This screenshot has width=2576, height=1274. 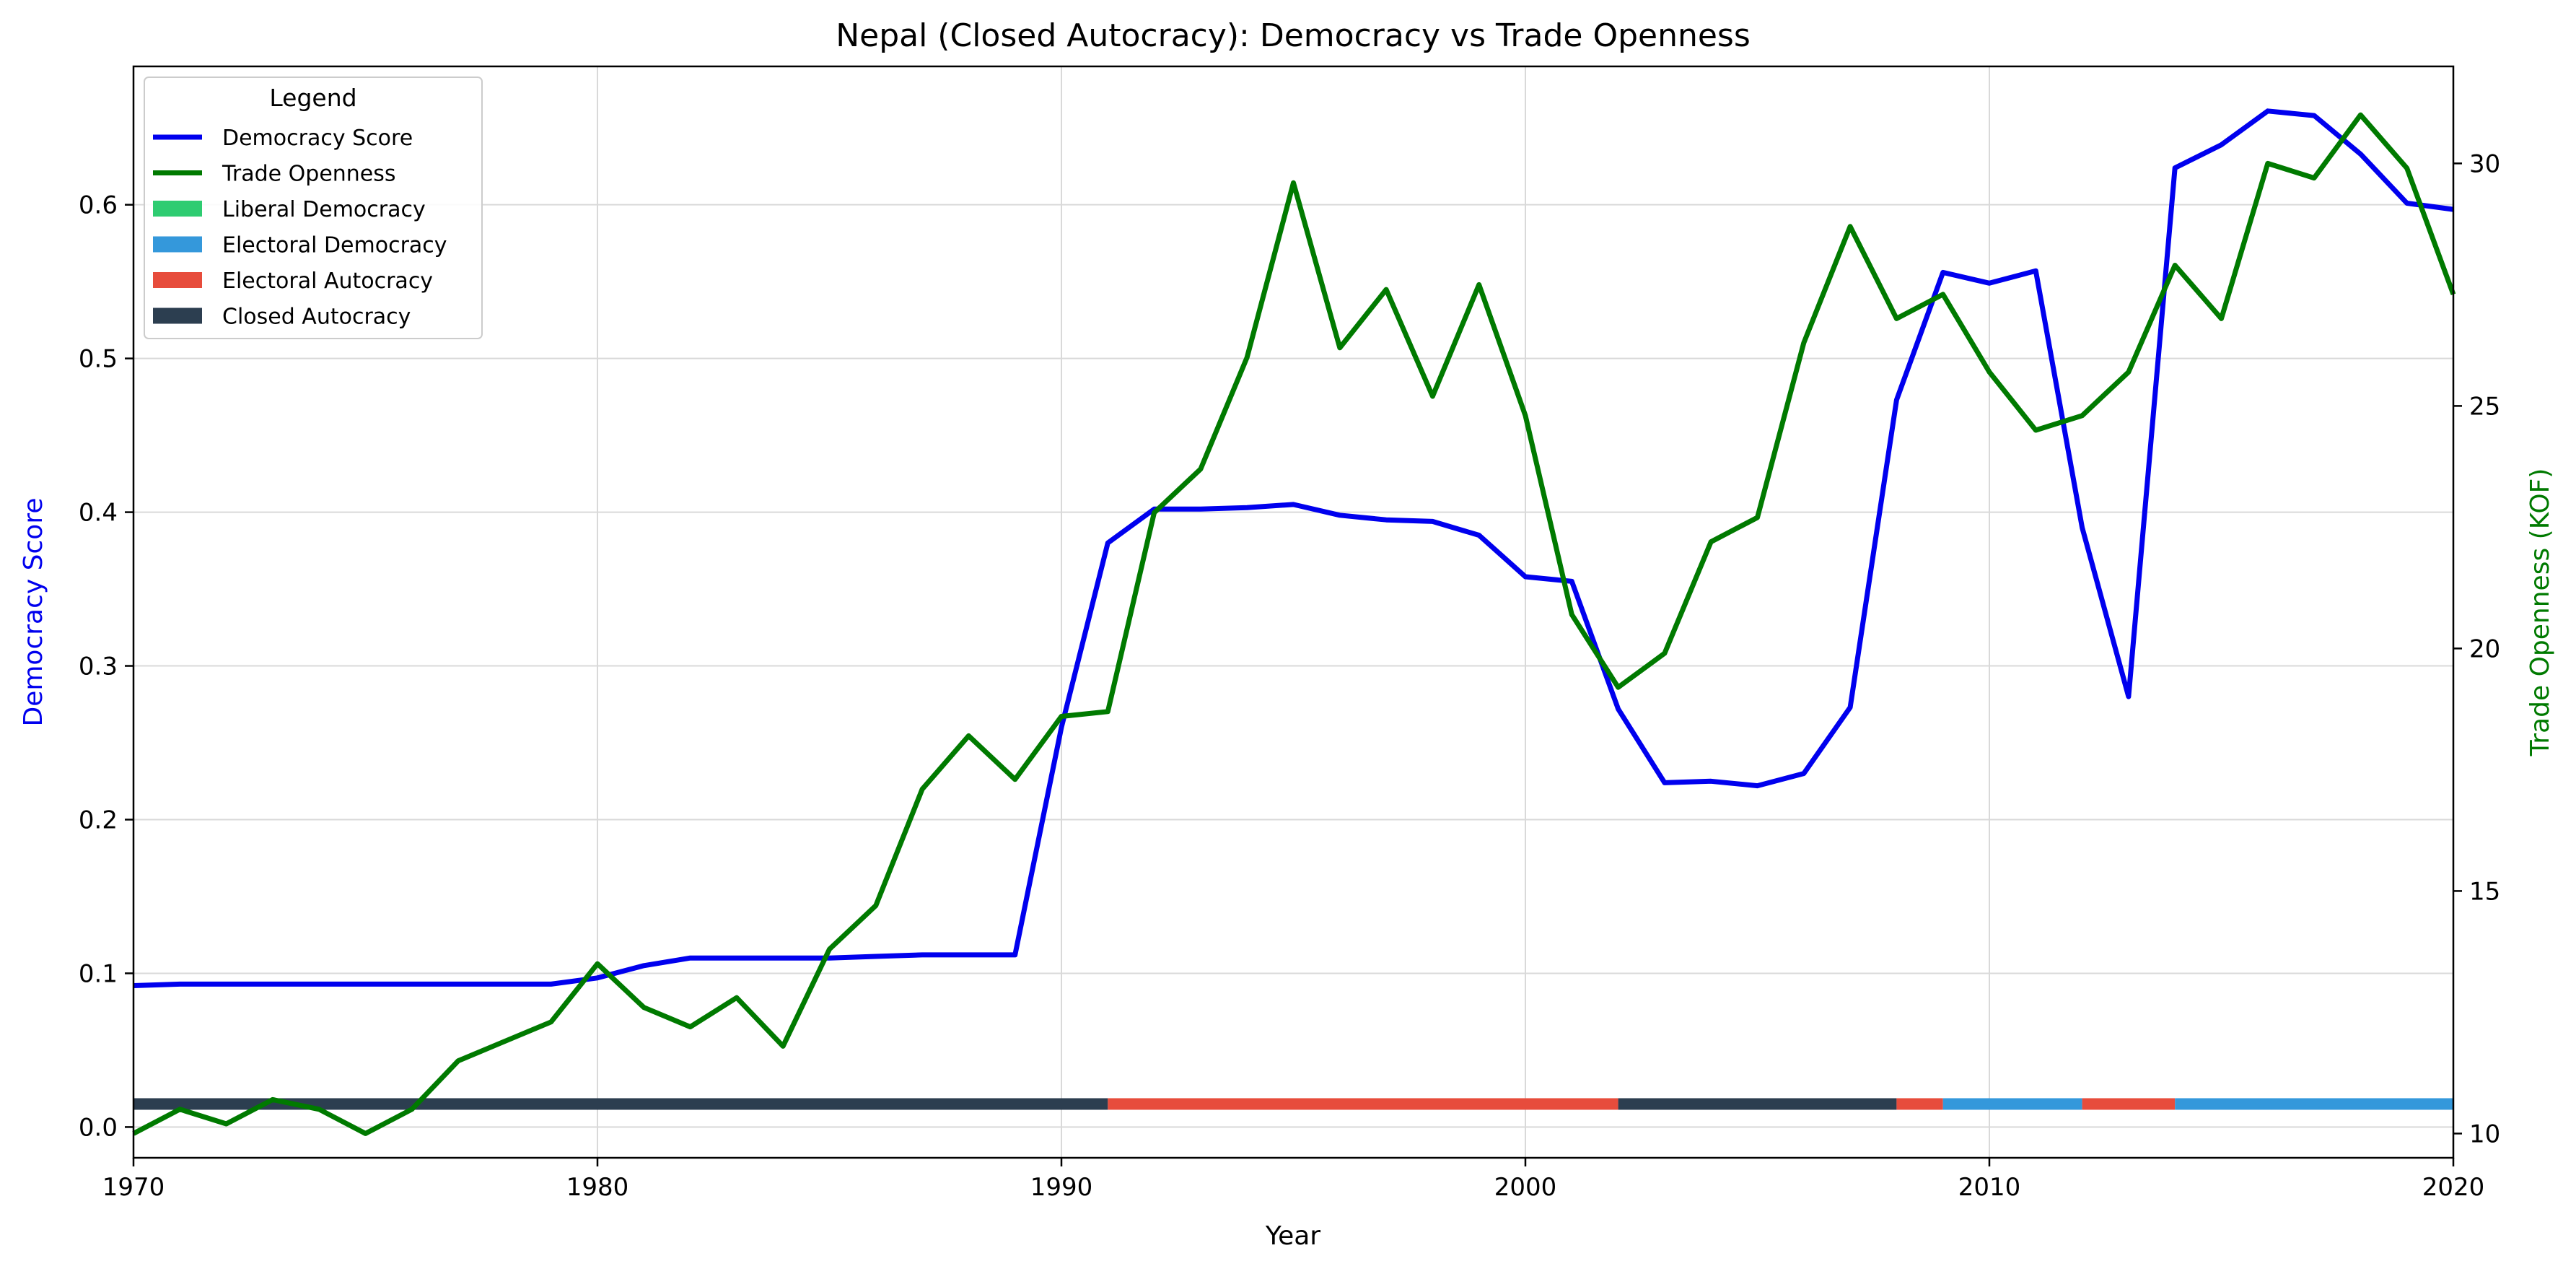 I want to click on y-axis-right: 10 15 20 25 30, so click(x=2476, y=648).